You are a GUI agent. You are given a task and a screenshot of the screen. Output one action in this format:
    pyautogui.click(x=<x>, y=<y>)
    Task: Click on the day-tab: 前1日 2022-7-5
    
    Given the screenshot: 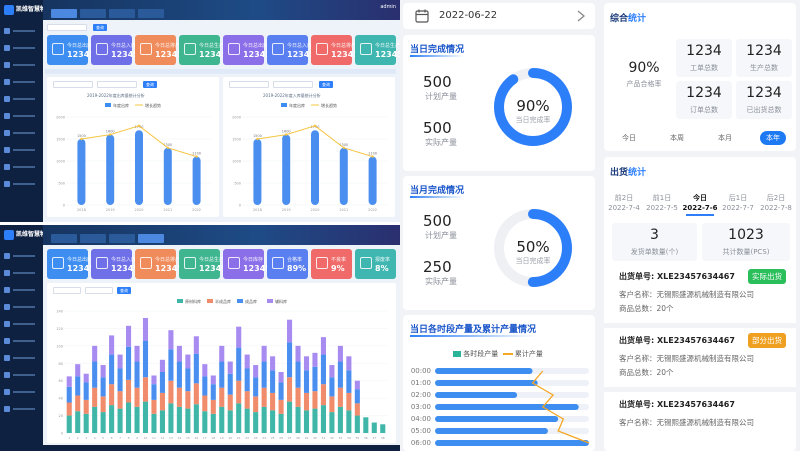 What is the action you would take?
    pyautogui.click(x=662, y=203)
    